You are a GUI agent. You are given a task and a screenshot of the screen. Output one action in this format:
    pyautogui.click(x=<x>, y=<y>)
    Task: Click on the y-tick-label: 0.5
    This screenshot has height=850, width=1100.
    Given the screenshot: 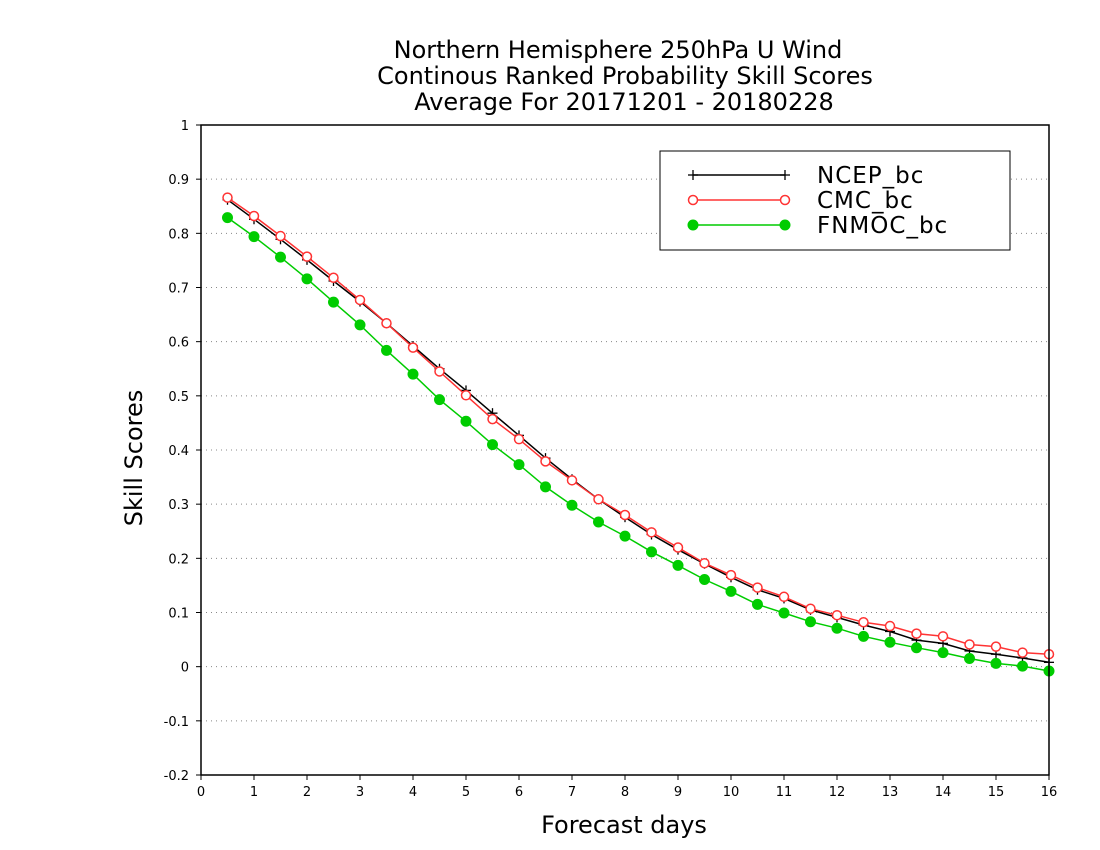 What is the action you would take?
    pyautogui.click(x=178, y=397)
    